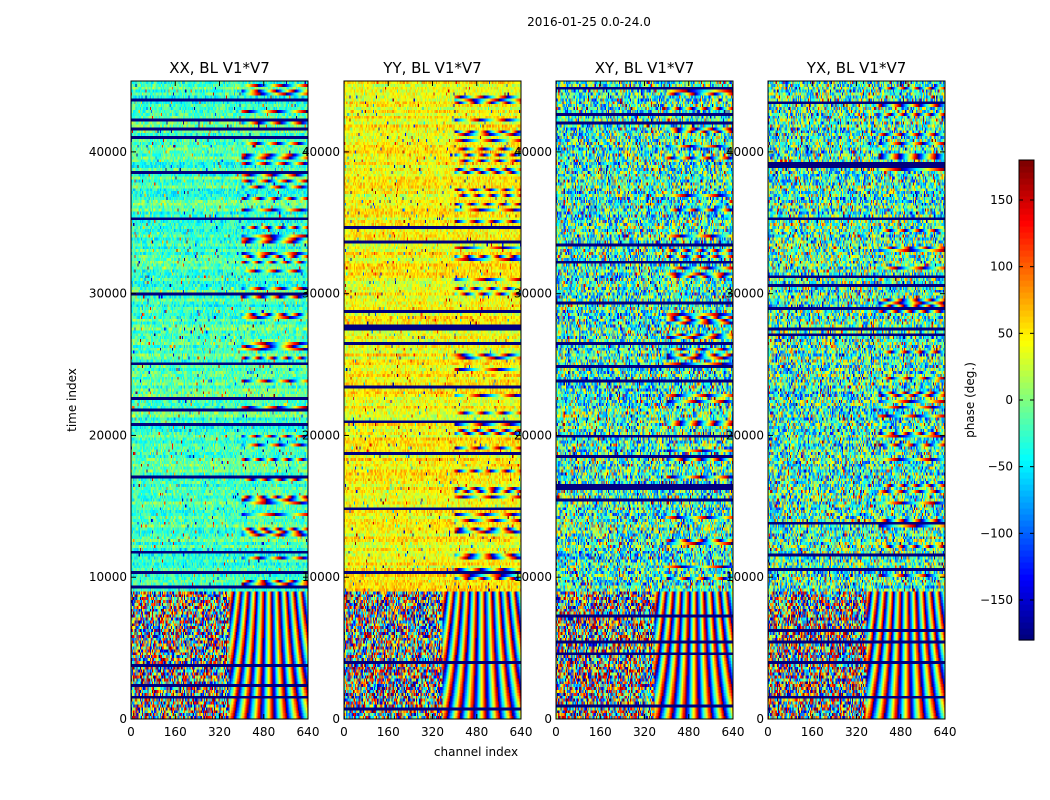 Image resolution: width=1050 pixels, height=800 pixels. I want to click on panel-title: YY, BL V1*V7, so click(431, 68).